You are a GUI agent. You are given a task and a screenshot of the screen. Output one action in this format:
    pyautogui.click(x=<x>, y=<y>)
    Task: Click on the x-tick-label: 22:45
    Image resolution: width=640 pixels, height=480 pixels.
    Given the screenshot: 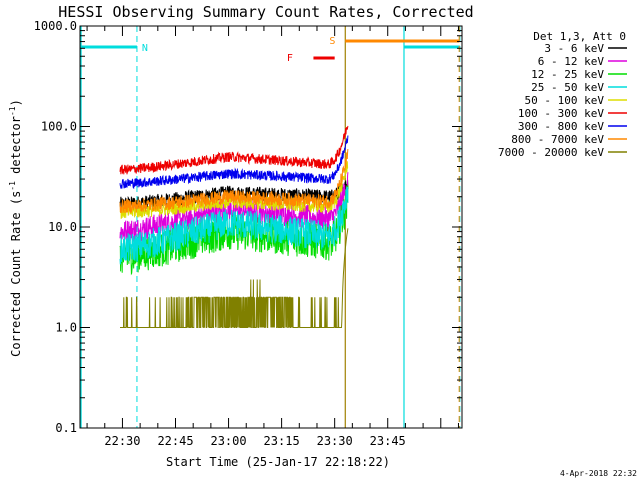 What is the action you would take?
    pyautogui.click(x=175, y=441)
    